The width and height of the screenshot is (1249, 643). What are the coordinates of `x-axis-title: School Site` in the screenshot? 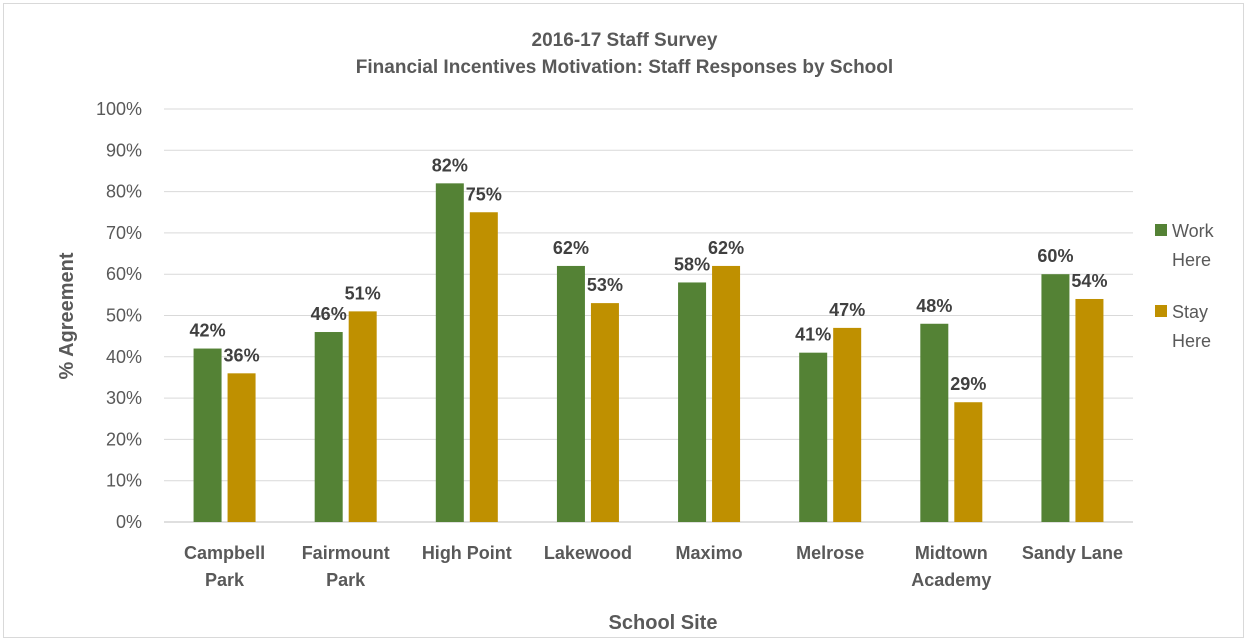 It's located at (663, 623).